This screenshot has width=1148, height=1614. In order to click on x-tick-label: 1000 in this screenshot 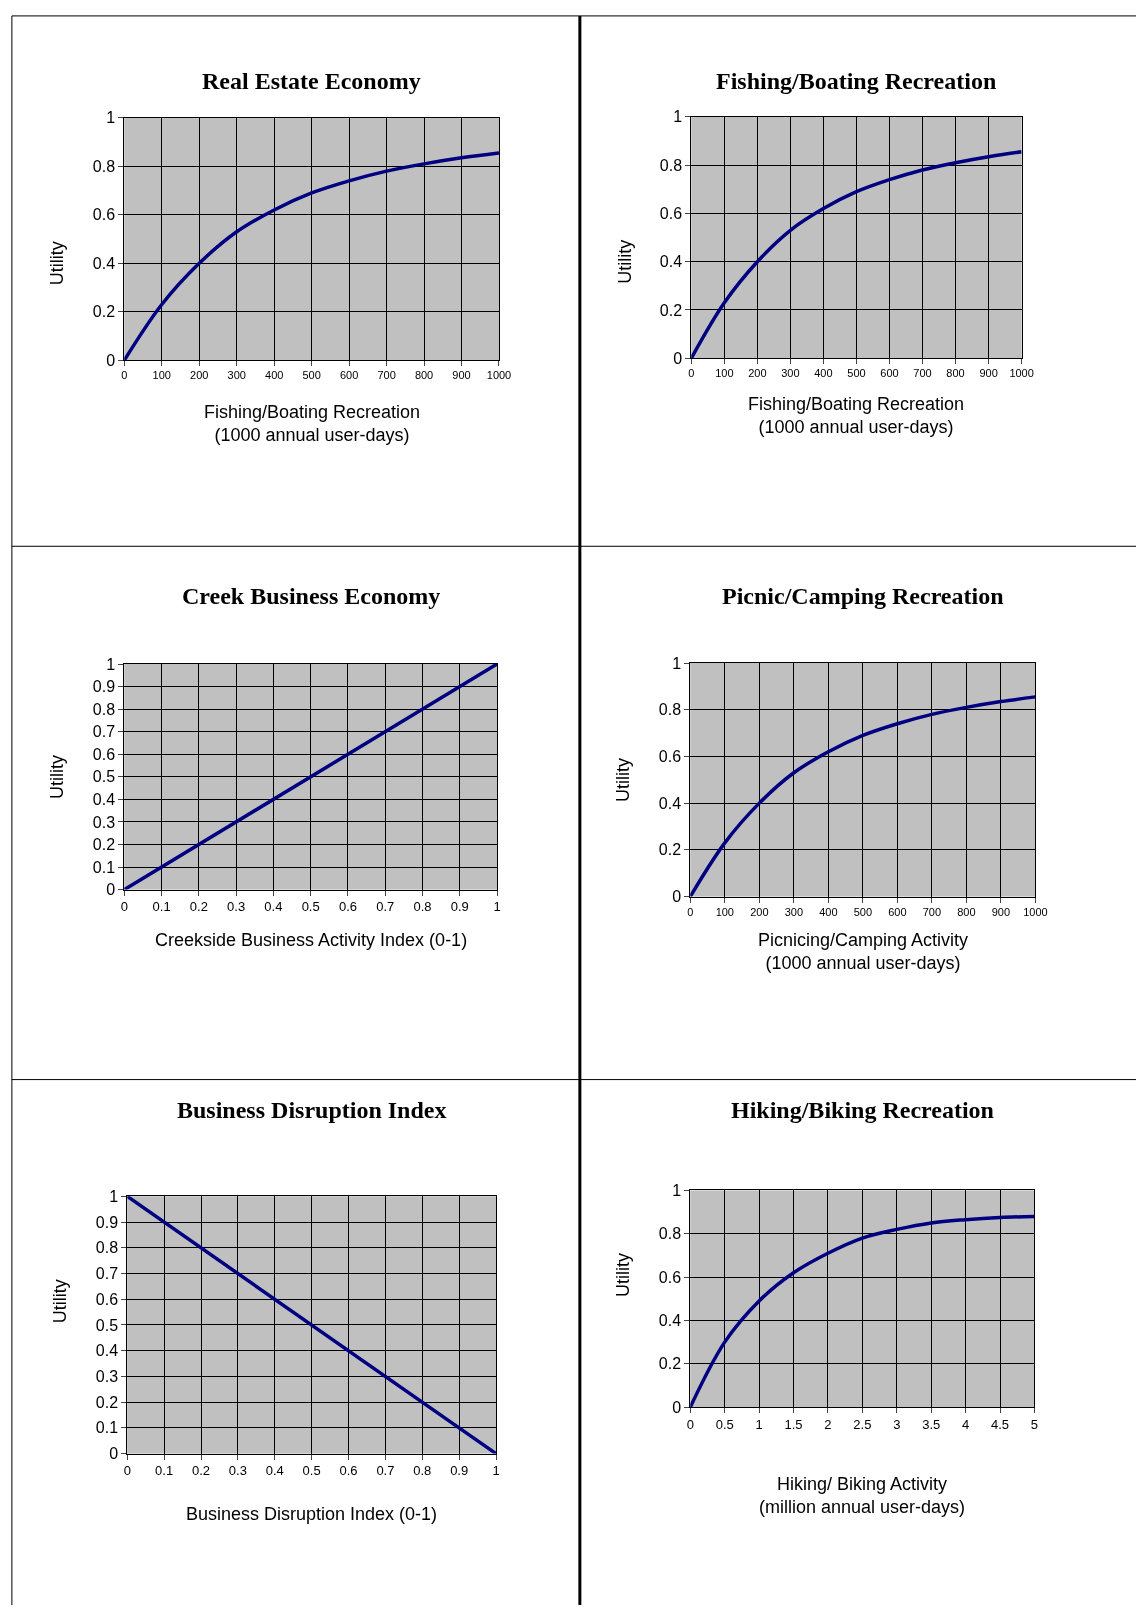, I will do `click(1021, 373)`.